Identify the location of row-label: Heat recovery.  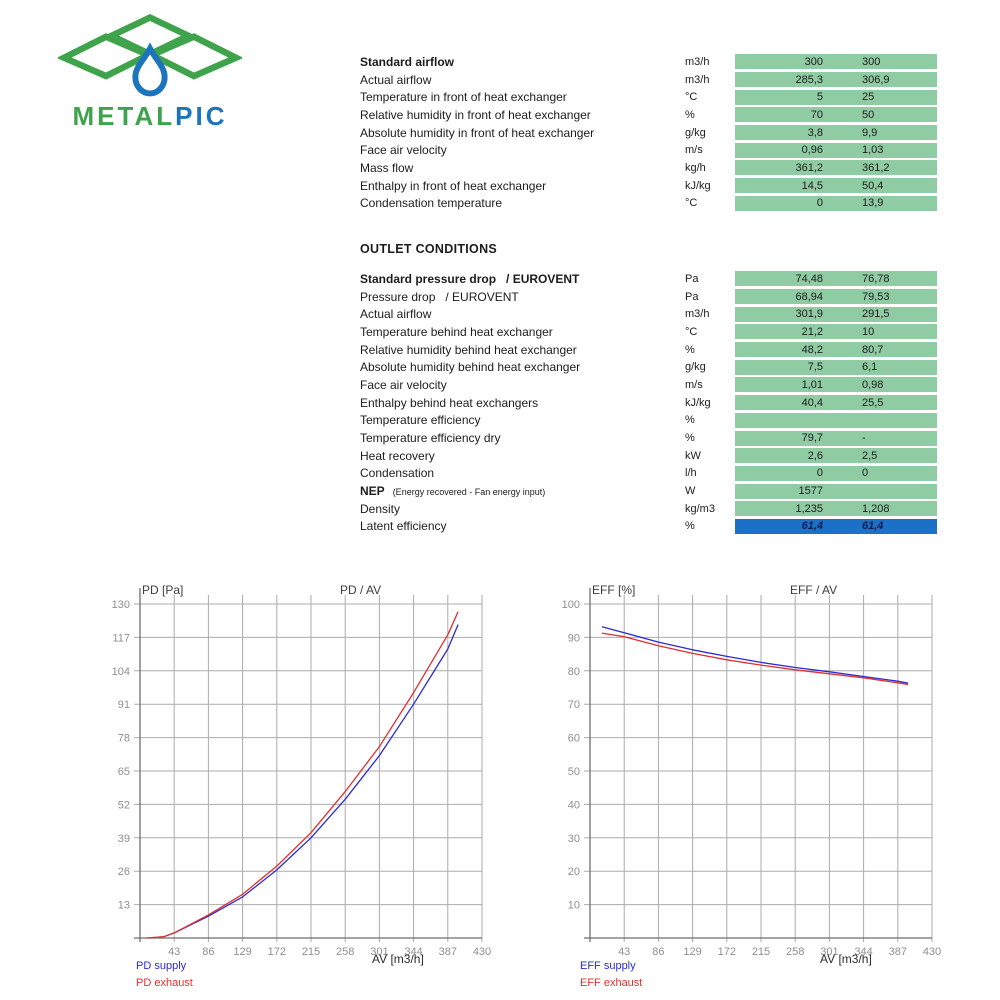
(397, 455).